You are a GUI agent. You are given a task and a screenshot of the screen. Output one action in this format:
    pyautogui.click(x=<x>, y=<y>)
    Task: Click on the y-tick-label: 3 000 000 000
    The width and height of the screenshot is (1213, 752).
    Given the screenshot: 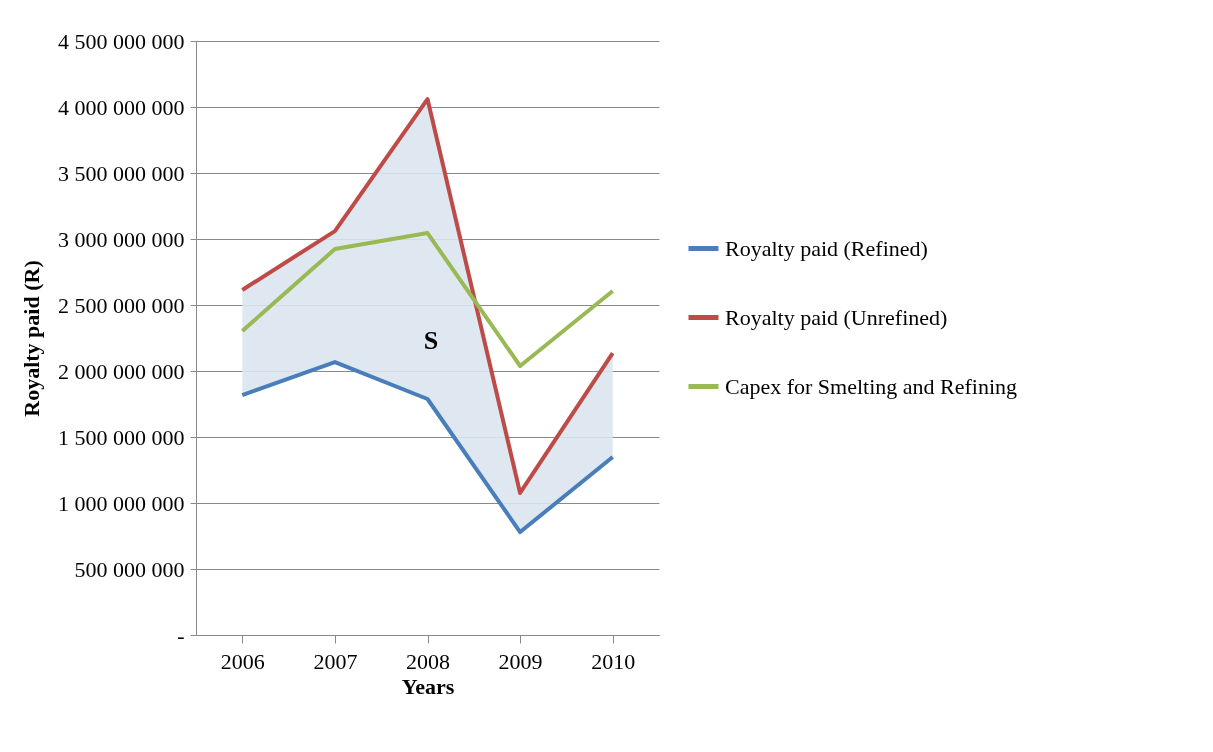 What is the action you would take?
    pyautogui.click(x=121, y=239)
    